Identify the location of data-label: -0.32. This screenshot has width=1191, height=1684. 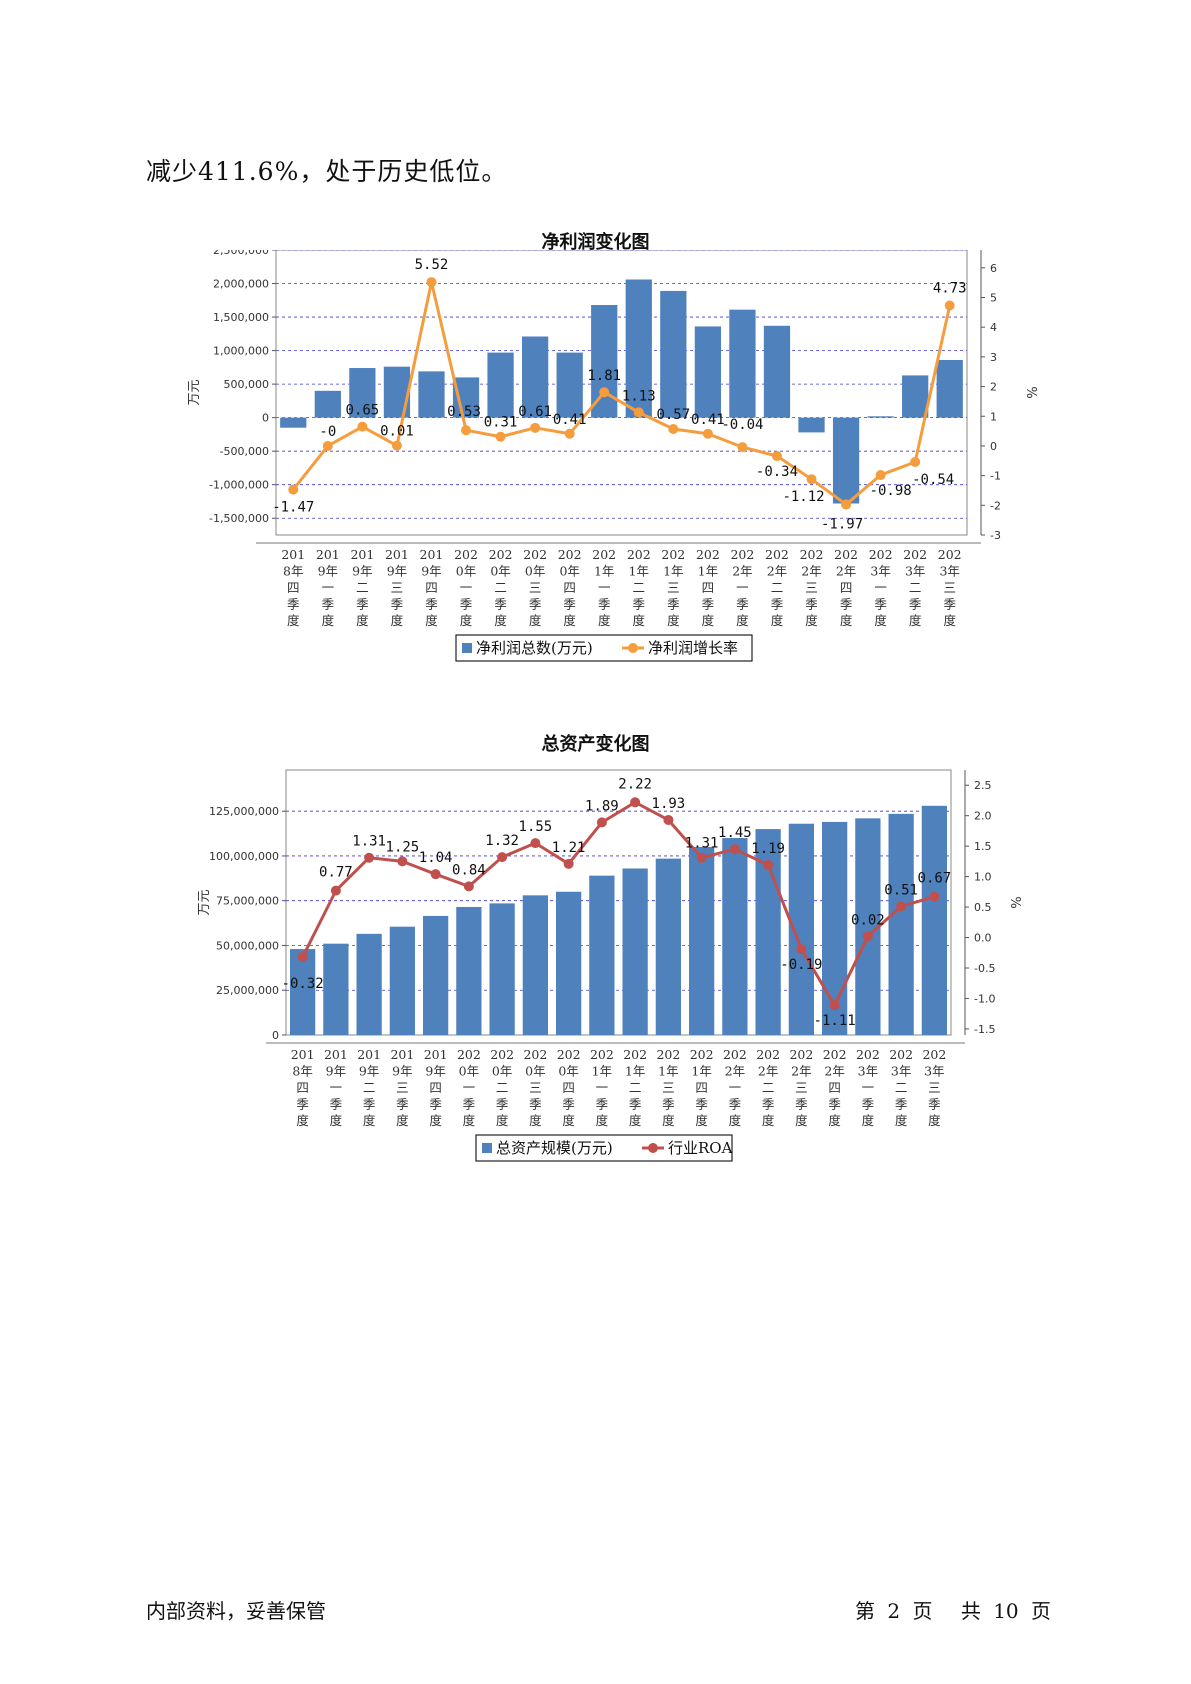
(303, 984).